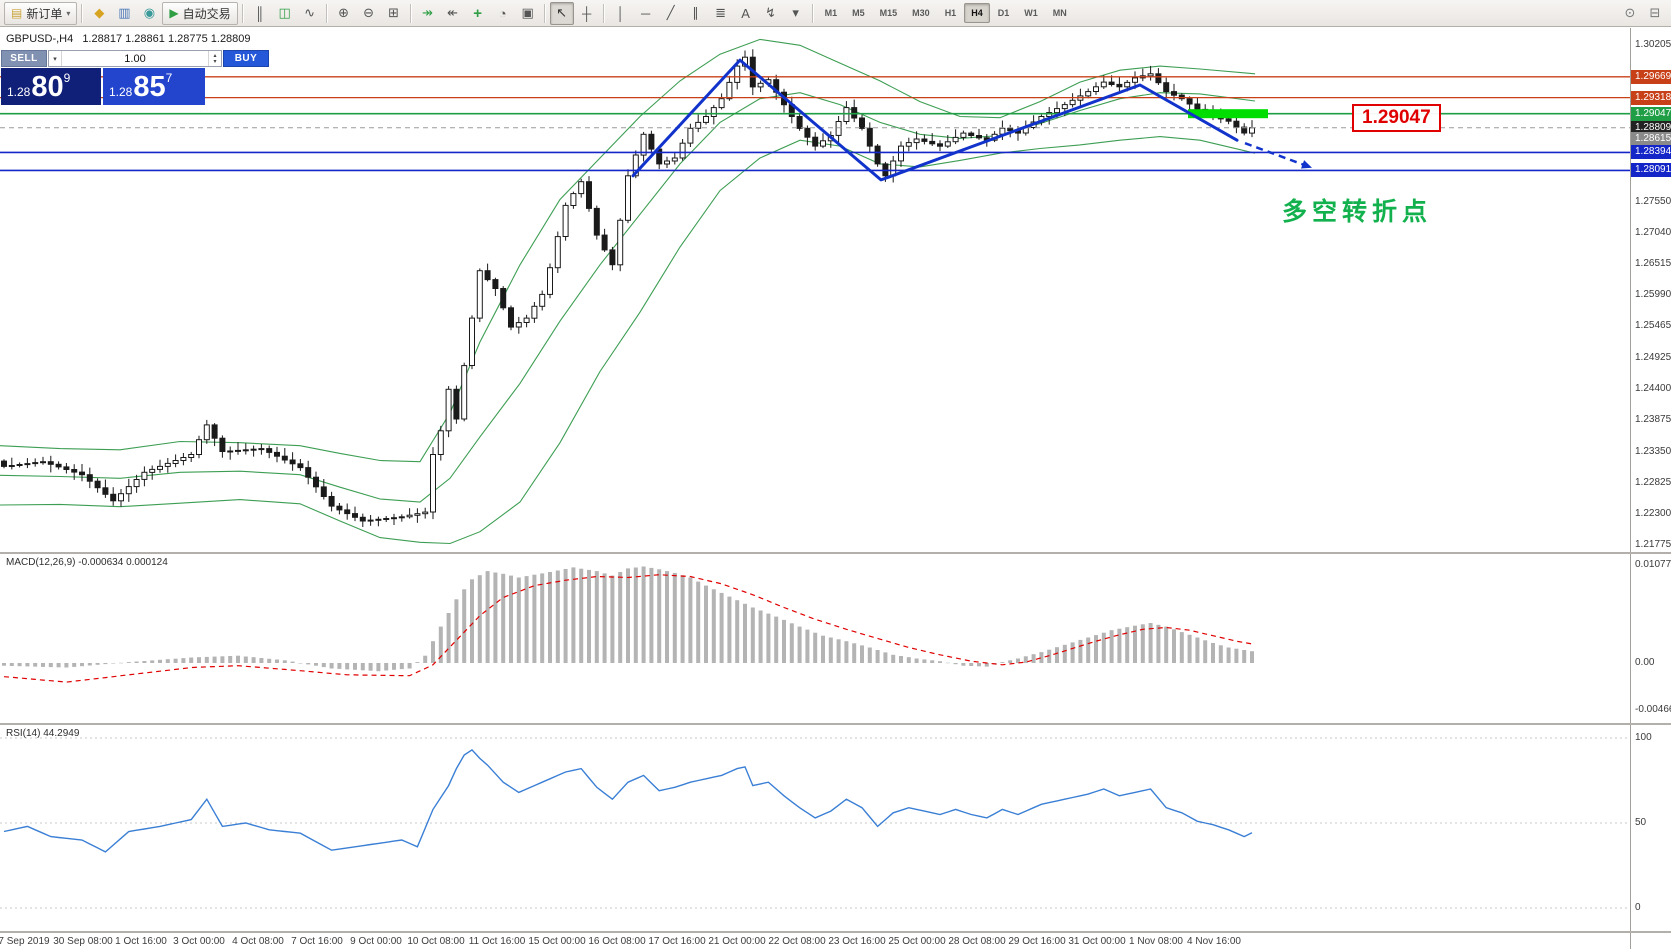 This screenshot has height=949, width=1671. I want to click on text-label-icon: A, so click(745, 13).